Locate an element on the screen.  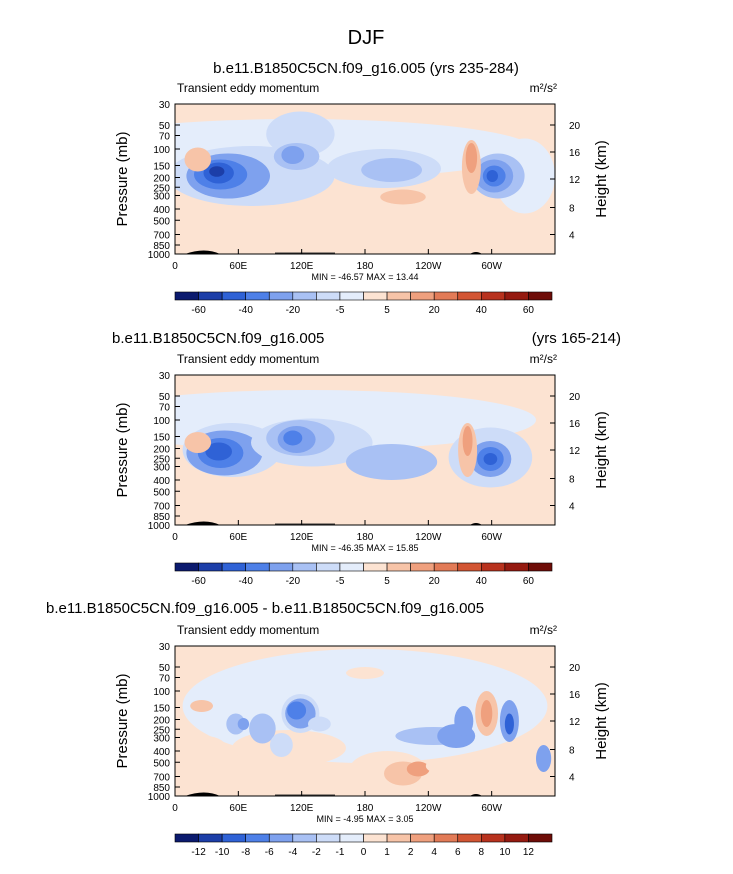
x-tick-label: 60W is located at coordinates (491, 266).